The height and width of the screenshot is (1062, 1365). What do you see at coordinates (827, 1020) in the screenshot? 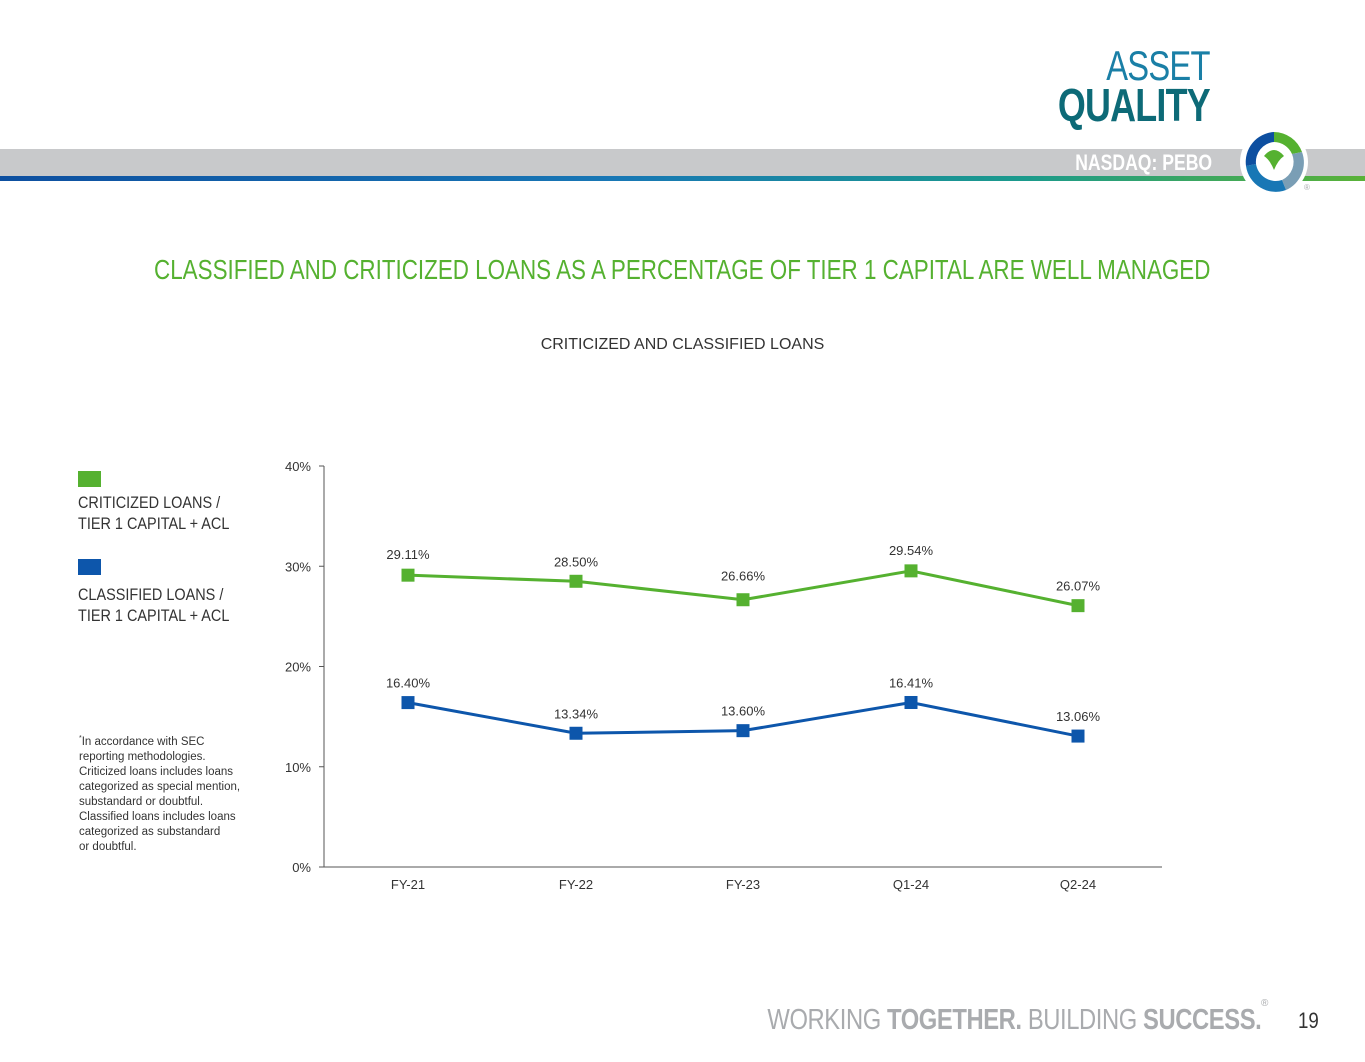
I see `tagline-part: WORKING` at bounding box center [827, 1020].